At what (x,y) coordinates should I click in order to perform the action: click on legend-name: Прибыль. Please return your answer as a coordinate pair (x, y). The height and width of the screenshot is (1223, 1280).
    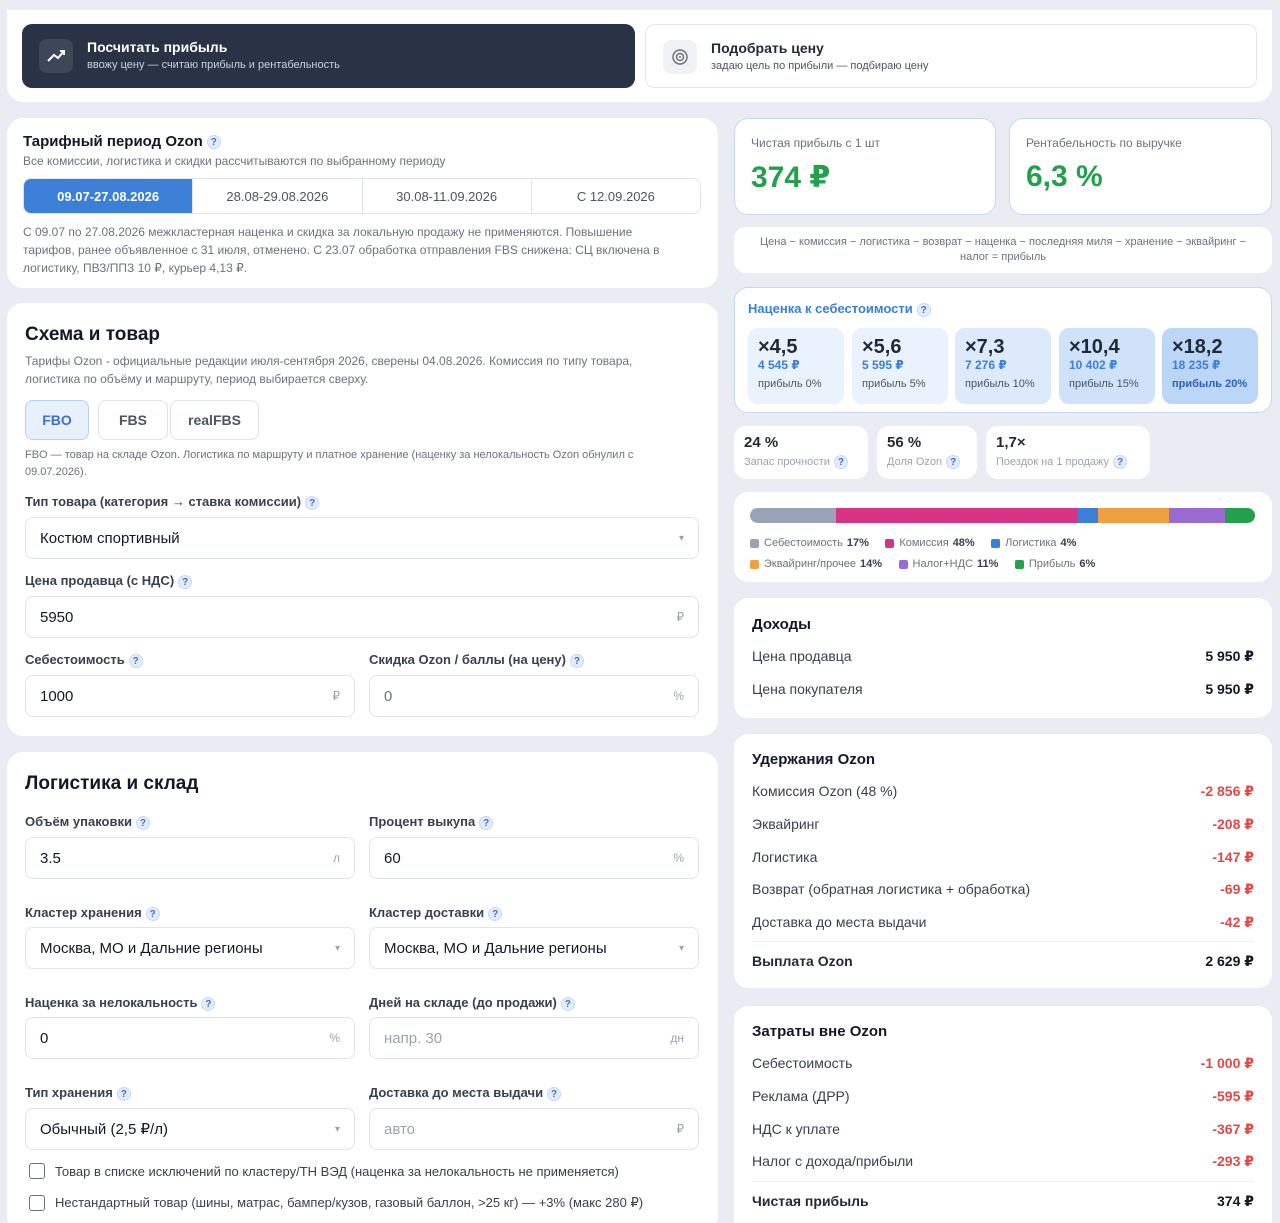
    Looking at the image, I should click on (1052, 564).